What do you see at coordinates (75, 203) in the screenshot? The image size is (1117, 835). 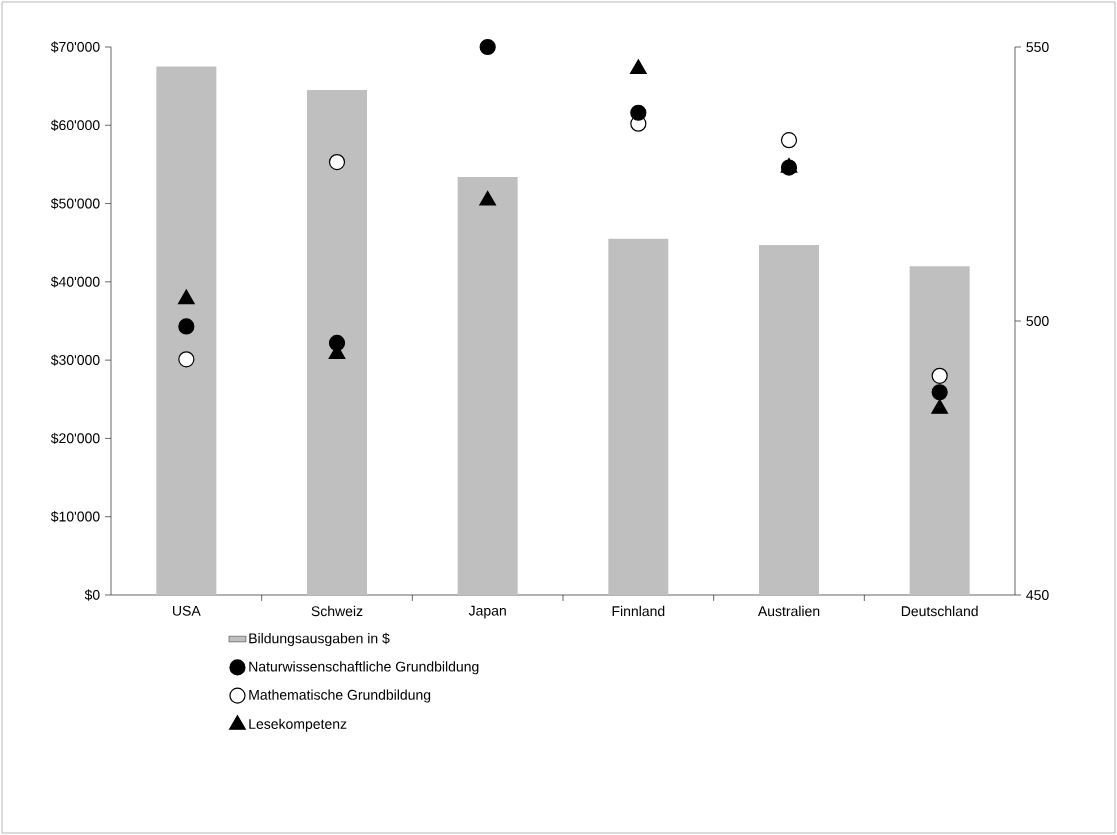 I see `y-tick-label: $50'000` at bounding box center [75, 203].